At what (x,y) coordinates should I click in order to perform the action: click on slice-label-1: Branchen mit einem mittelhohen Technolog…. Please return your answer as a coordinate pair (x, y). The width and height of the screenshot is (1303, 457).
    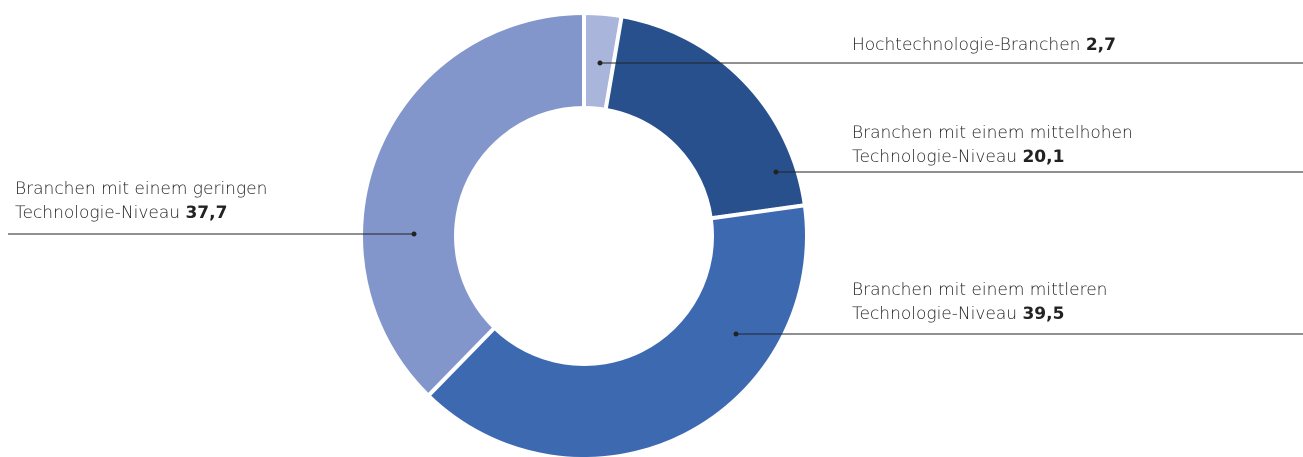
    Looking at the image, I should click on (992, 145).